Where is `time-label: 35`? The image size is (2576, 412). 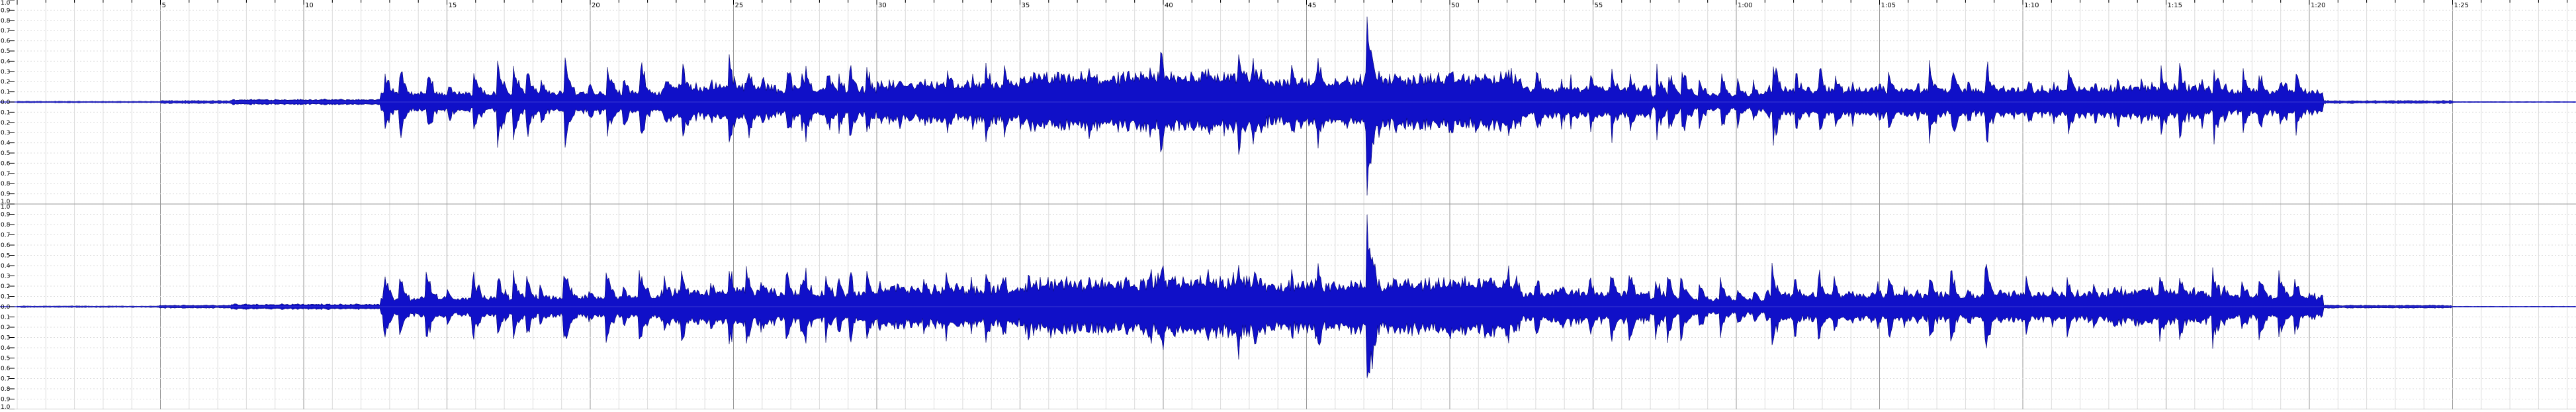
time-label: 35 is located at coordinates (1026, 5).